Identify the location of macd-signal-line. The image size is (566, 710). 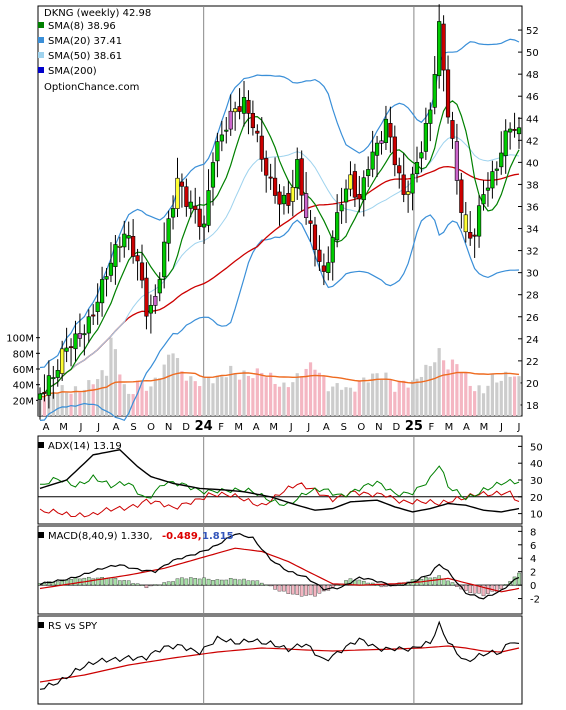
(279, 570).